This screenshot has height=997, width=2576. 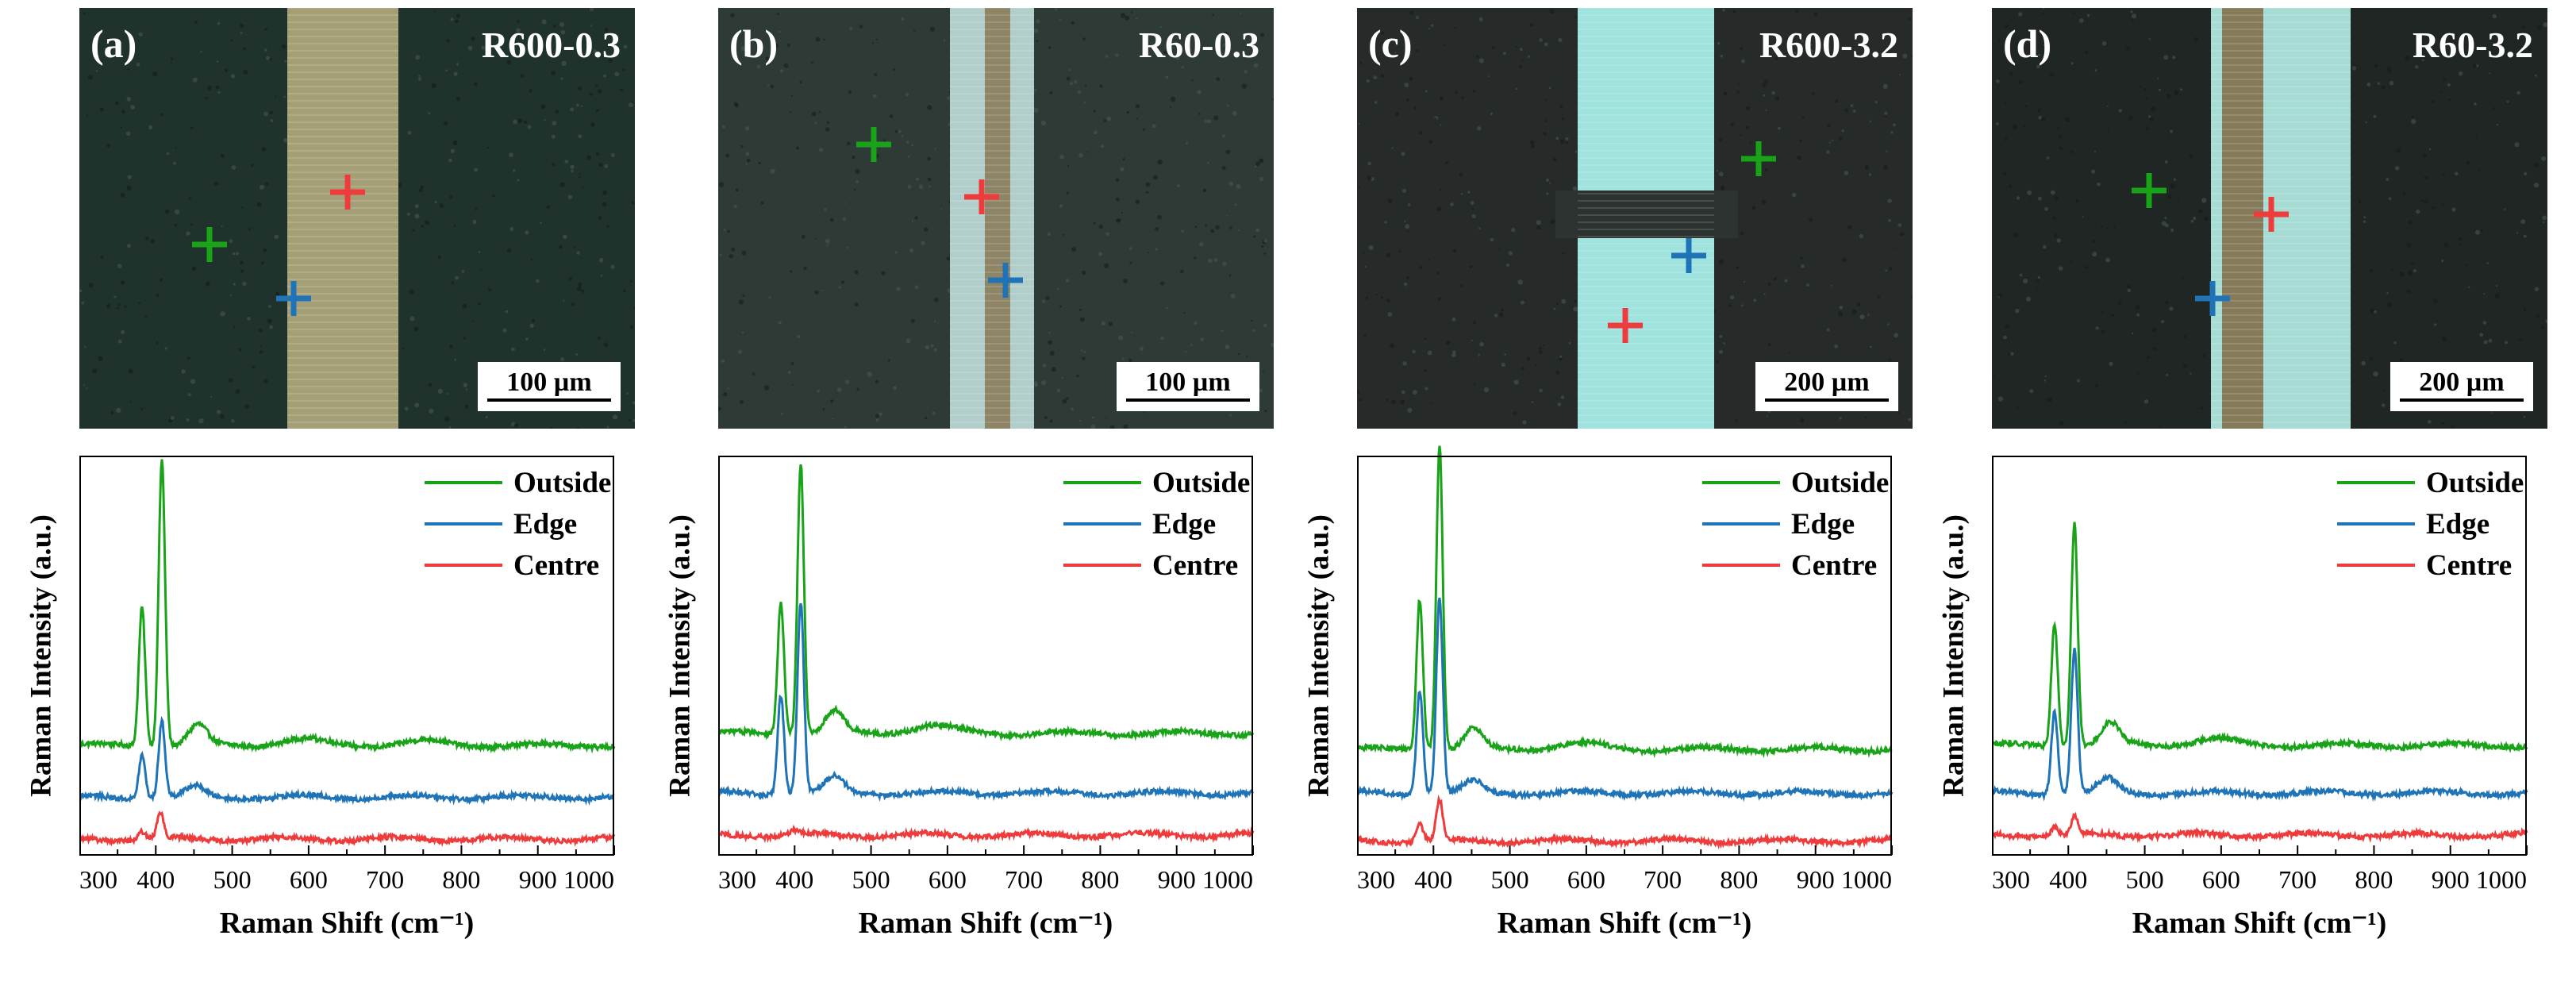 What do you see at coordinates (2473, 45) in the screenshot?
I see `sample-label: R60-3.2` at bounding box center [2473, 45].